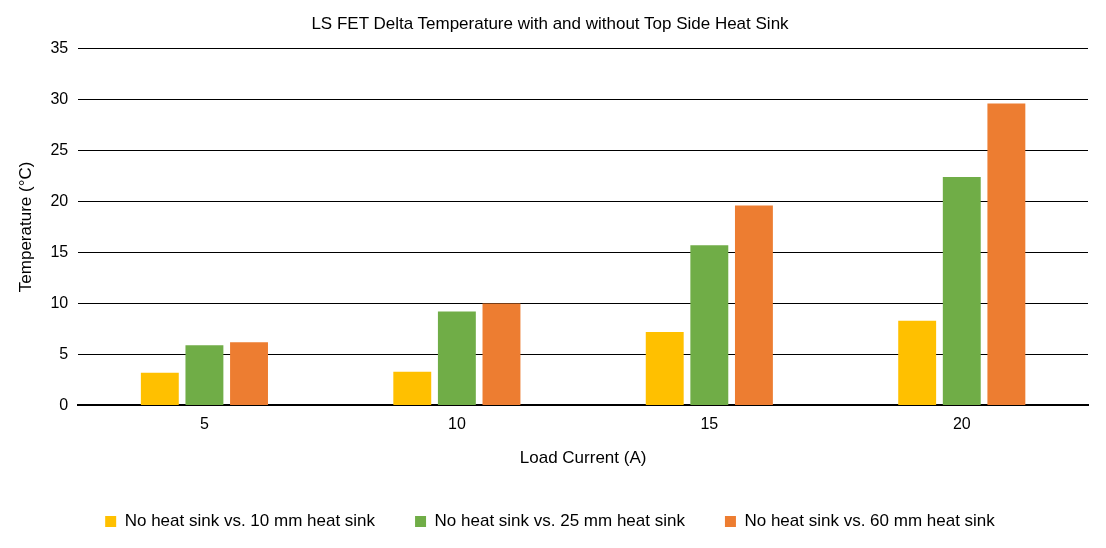 Image resolution: width=1106 pixels, height=548 pixels. Describe the element at coordinates (59, 200) in the screenshot. I see `y-tick-label: 20` at that location.